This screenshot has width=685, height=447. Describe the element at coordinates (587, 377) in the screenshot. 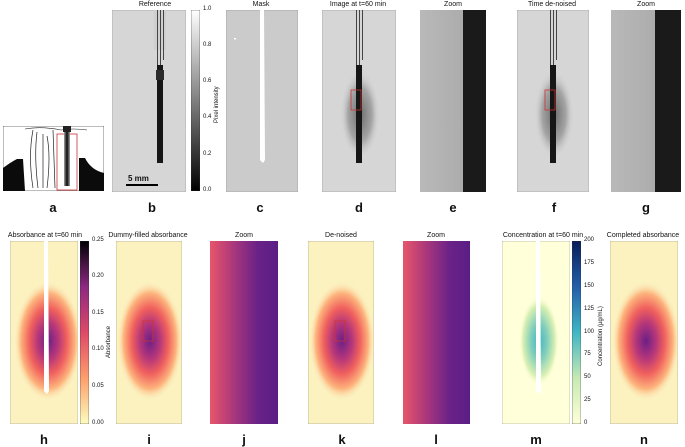

I see `cb-conc-tick-6: 50` at that location.